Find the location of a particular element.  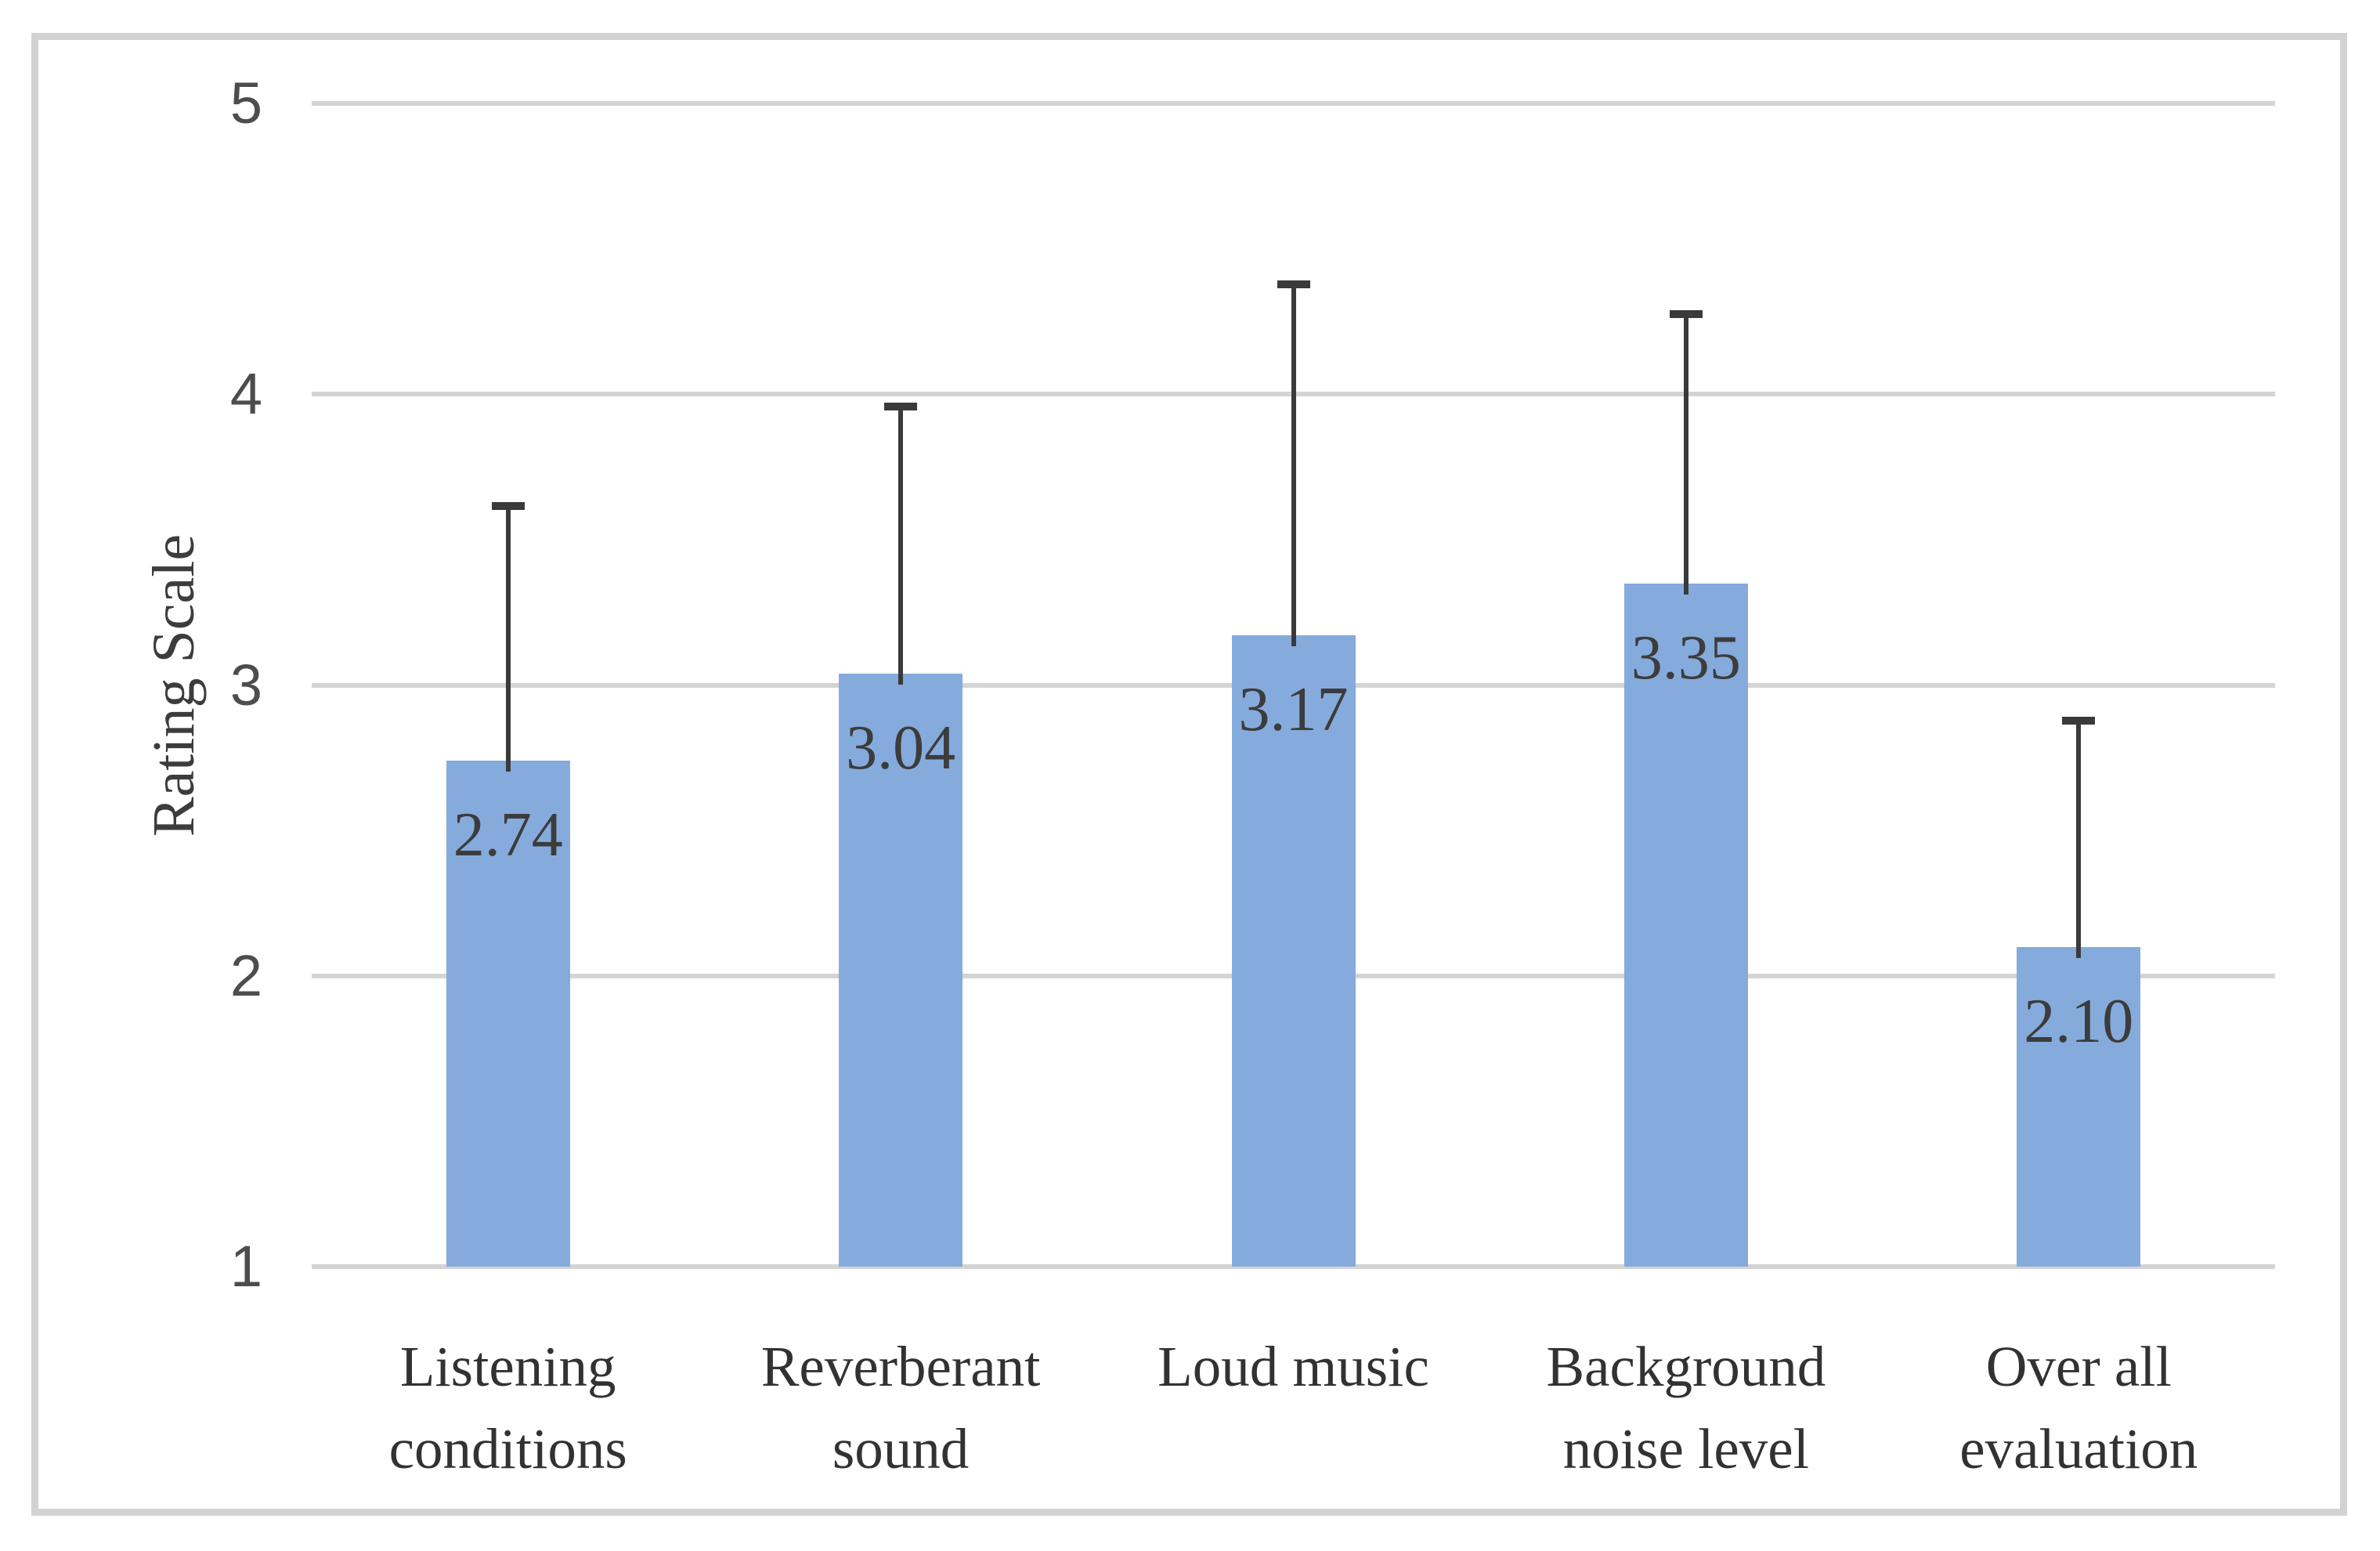

category-label: Reverberant sound is located at coordinates (900, 1407).